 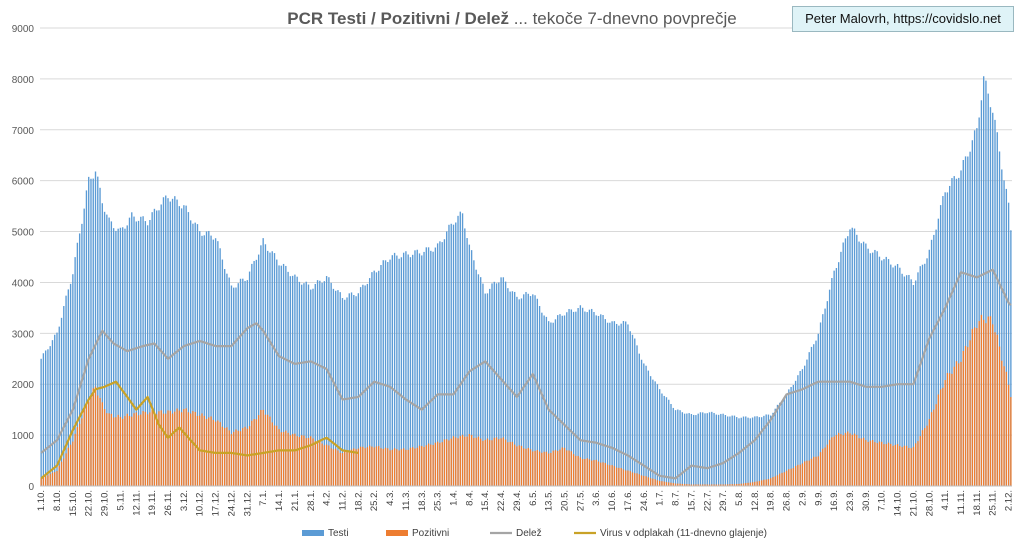 What do you see at coordinates (929, 503) in the screenshot?
I see `x-tick-label: 28.10.` at bounding box center [929, 503].